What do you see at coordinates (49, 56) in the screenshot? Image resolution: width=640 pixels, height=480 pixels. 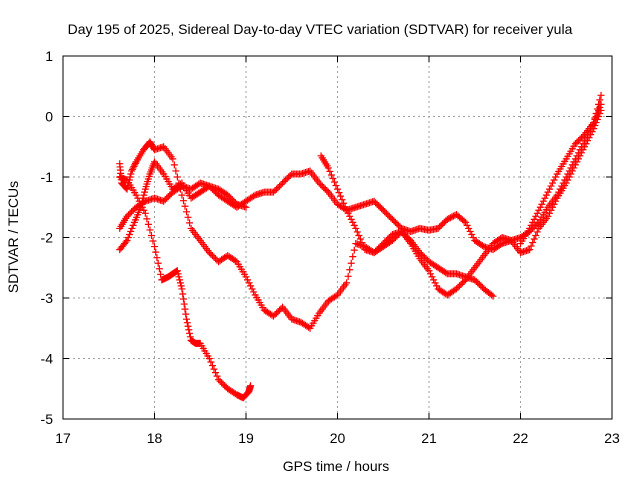 I see `y-tick-label: 1` at bounding box center [49, 56].